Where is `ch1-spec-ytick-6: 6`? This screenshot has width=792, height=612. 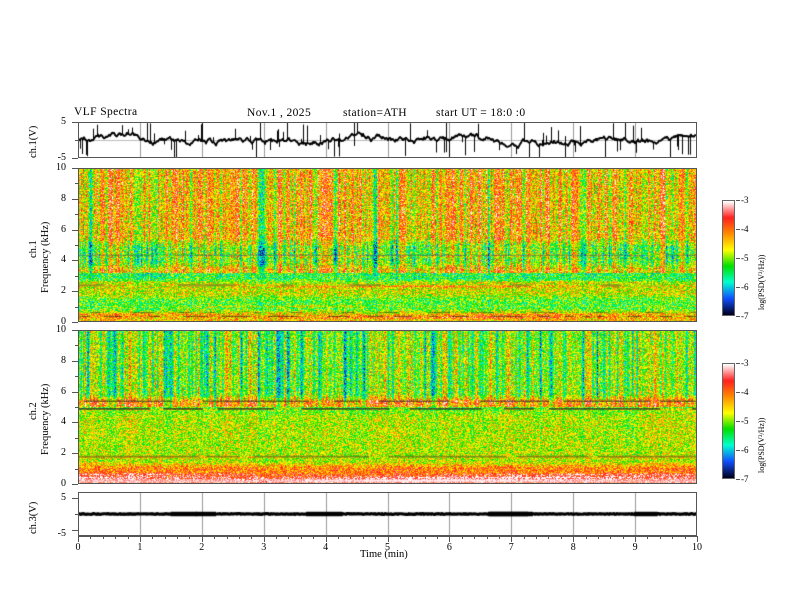 ch1-spec-ytick-6: 6 is located at coordinates (63, 229).